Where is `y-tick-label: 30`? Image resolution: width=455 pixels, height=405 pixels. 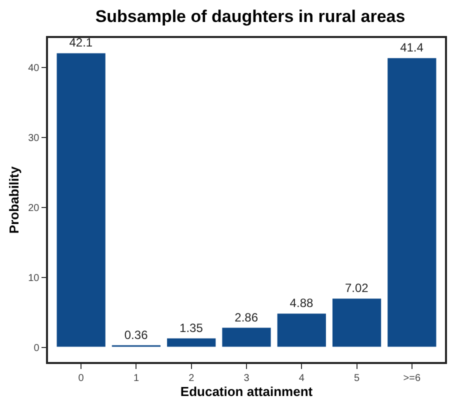
y-tick-label: 30 is located at coordinates (34, 138).